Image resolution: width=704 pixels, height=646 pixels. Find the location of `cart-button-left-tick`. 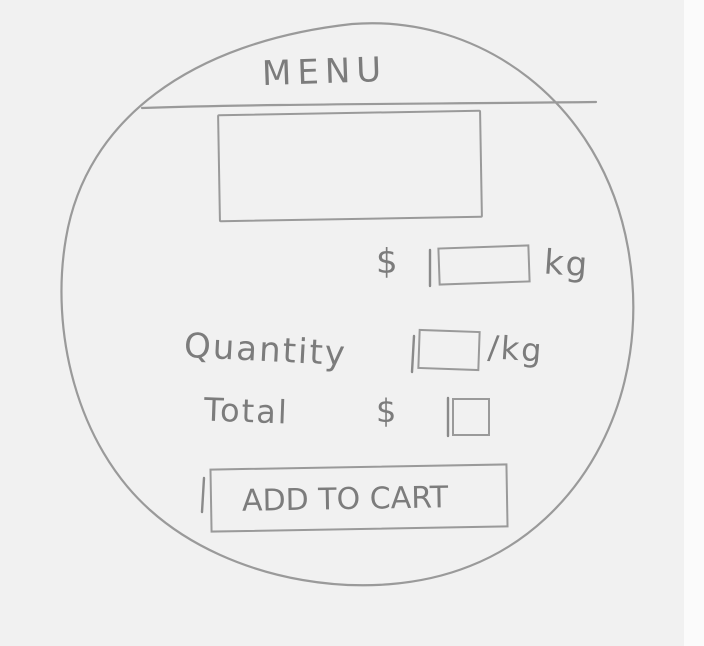

cart-button-left-tick is located at coordinates (203, 495).